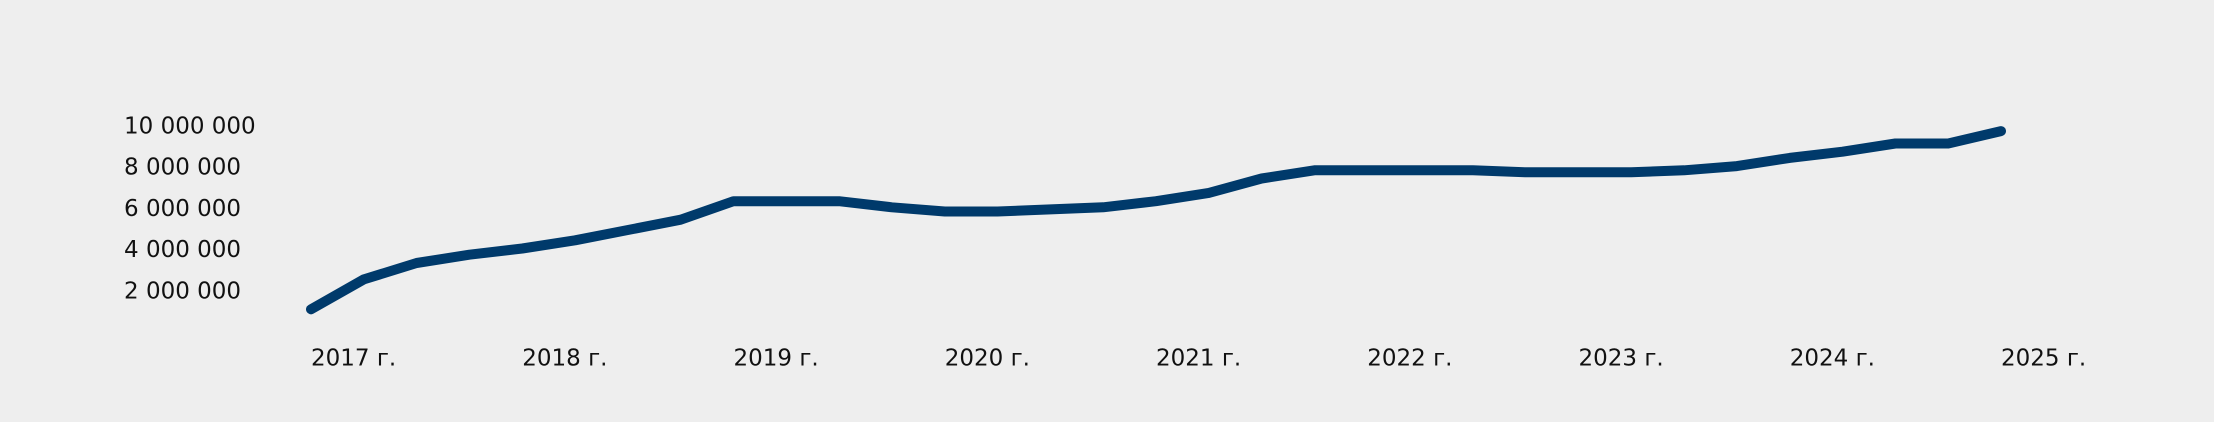 The image size is (2214, 422). Describe the element at coordinates (2043, 359) in the screenshot. I see `x-tick-label: 2025 г.` at that location.